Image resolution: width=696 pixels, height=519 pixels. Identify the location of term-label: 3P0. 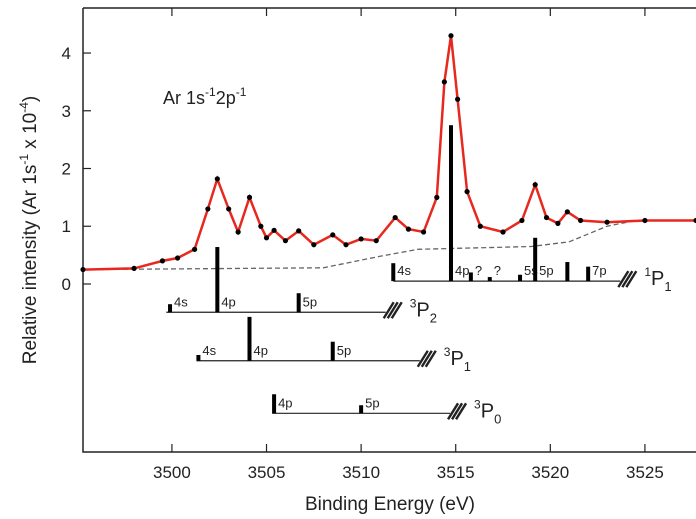
(487, 411).